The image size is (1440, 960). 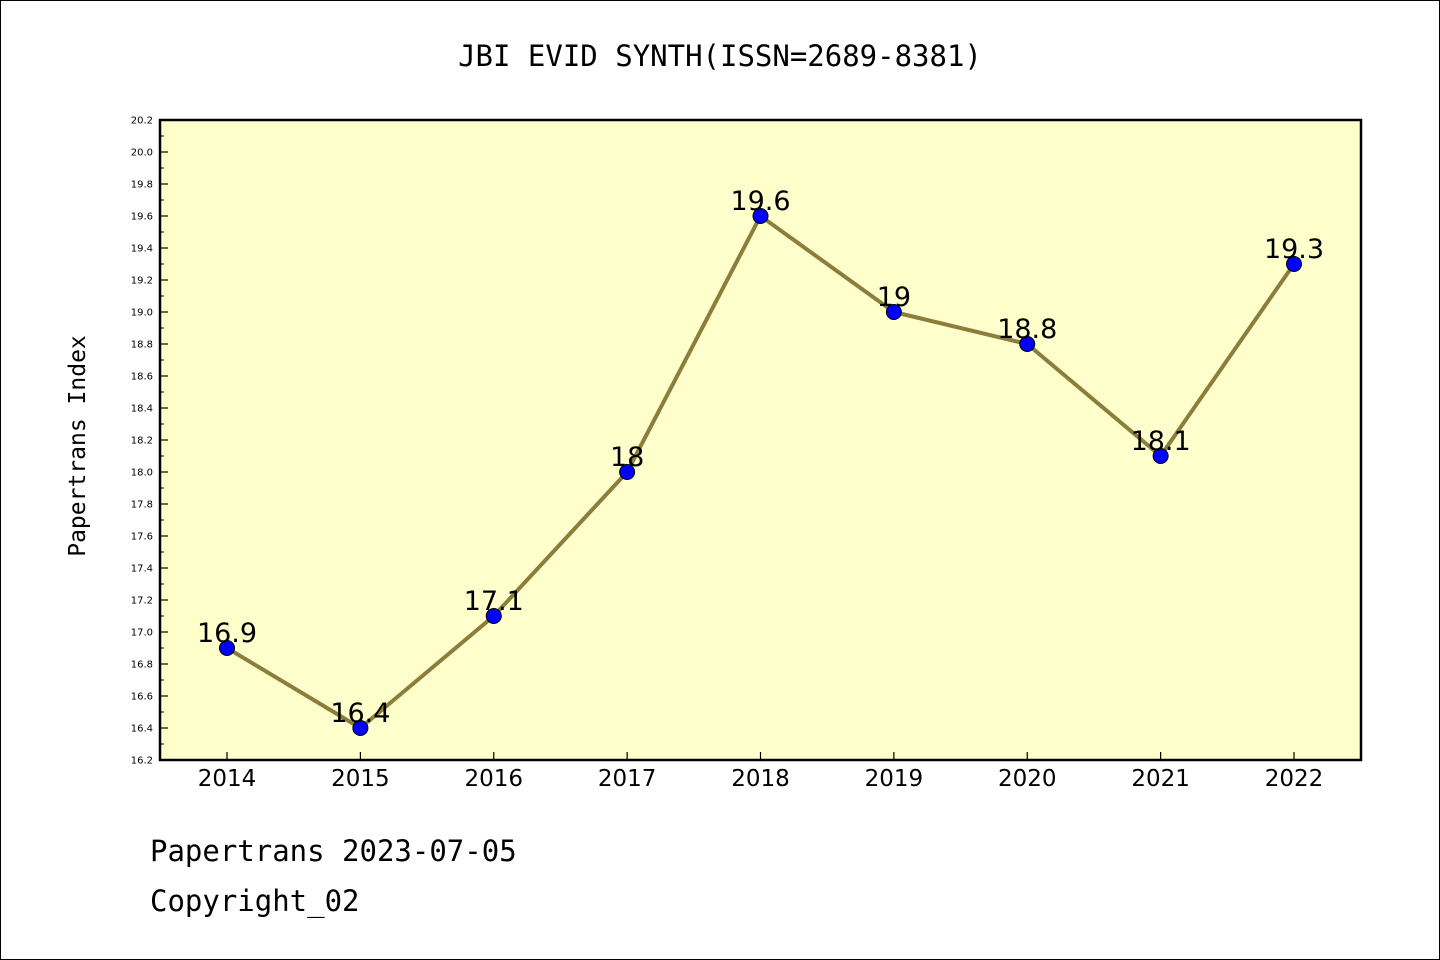 What do you see at coordinates (142, 121) in the screenshot?
I see `y-tick-label: 20.2` at bounding box center [142, 121].